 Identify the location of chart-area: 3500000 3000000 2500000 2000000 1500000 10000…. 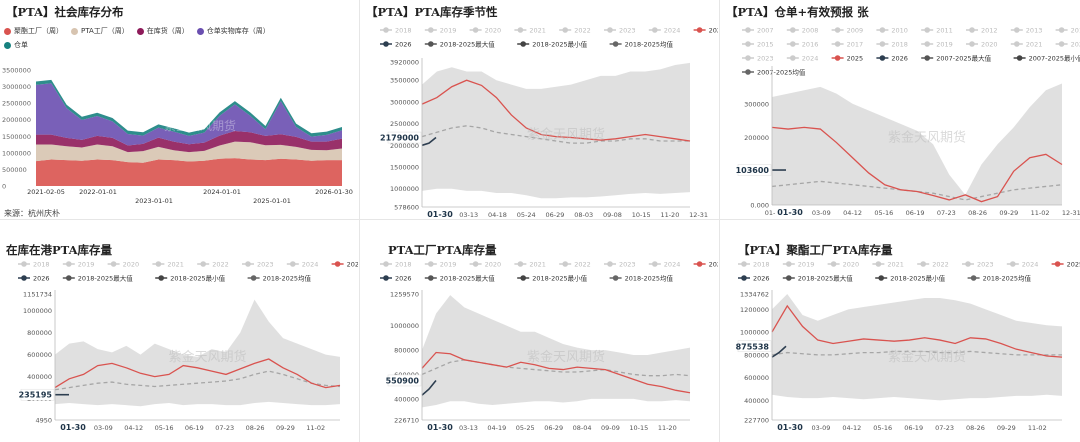
(177, 135).